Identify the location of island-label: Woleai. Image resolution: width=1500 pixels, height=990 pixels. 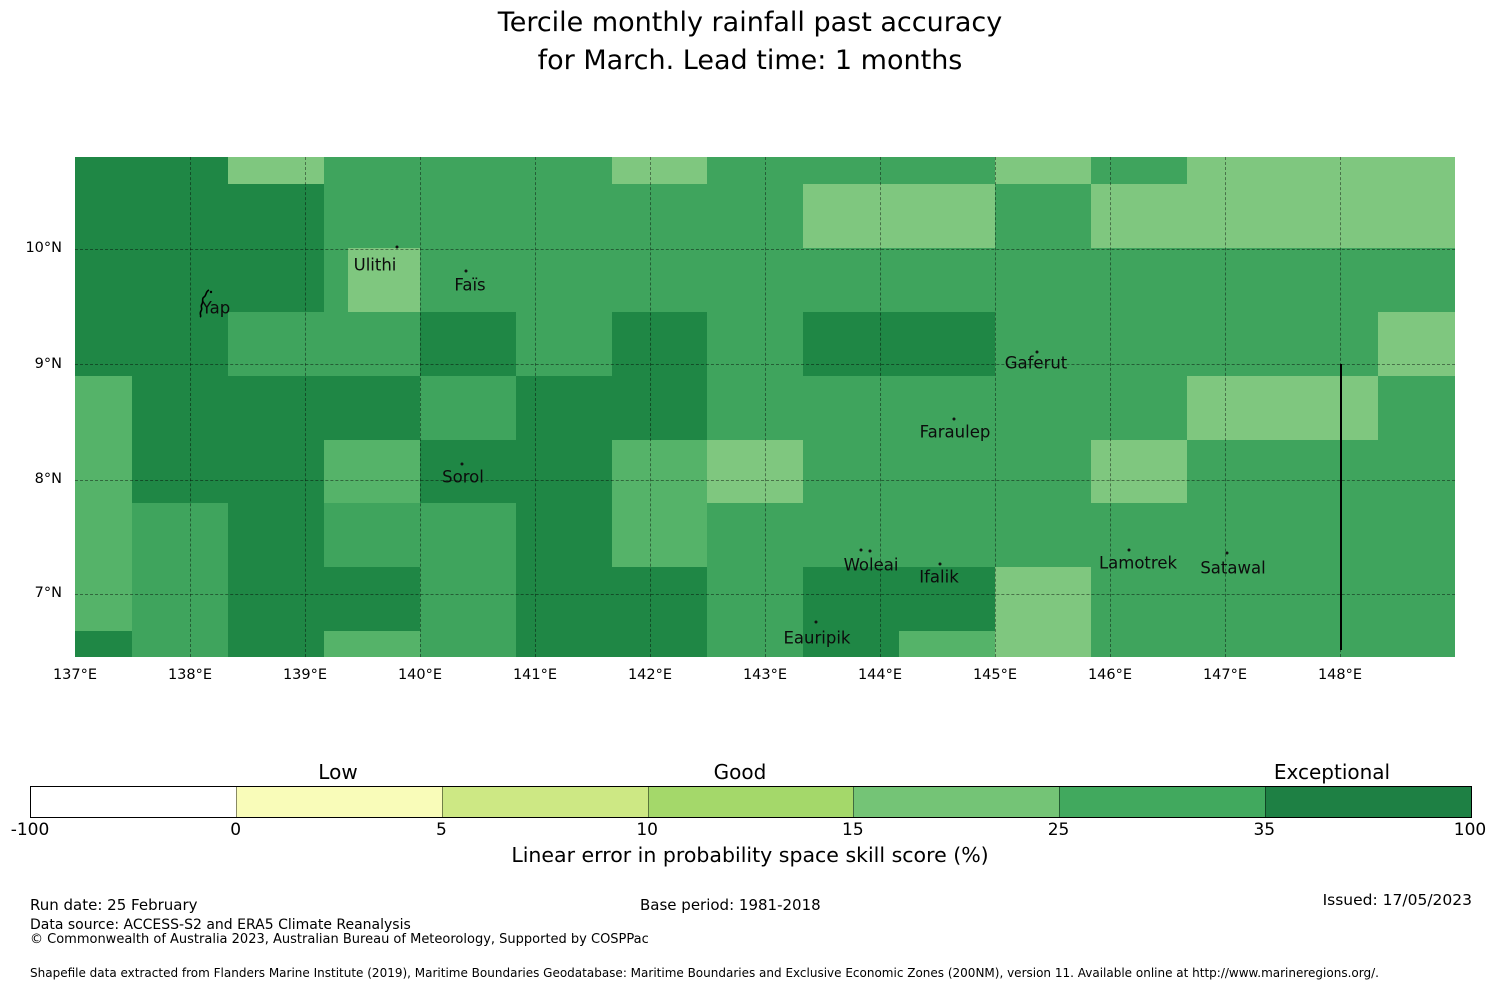
(871, 565).